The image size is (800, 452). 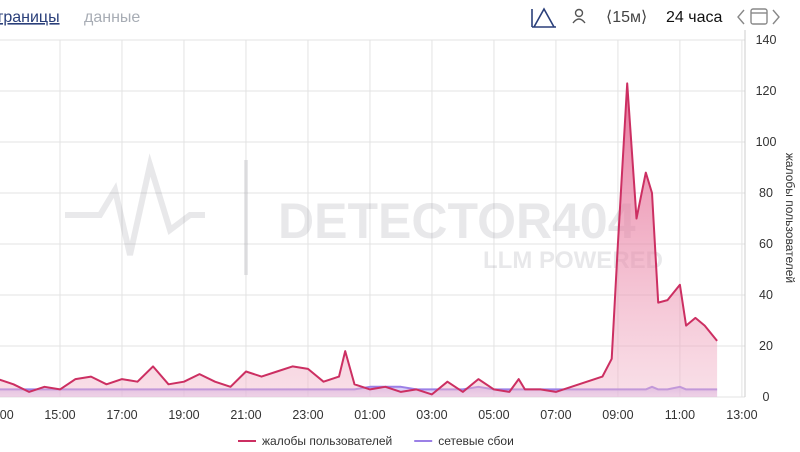 I want to click on tab: траницы, so click(x=30, y=17).